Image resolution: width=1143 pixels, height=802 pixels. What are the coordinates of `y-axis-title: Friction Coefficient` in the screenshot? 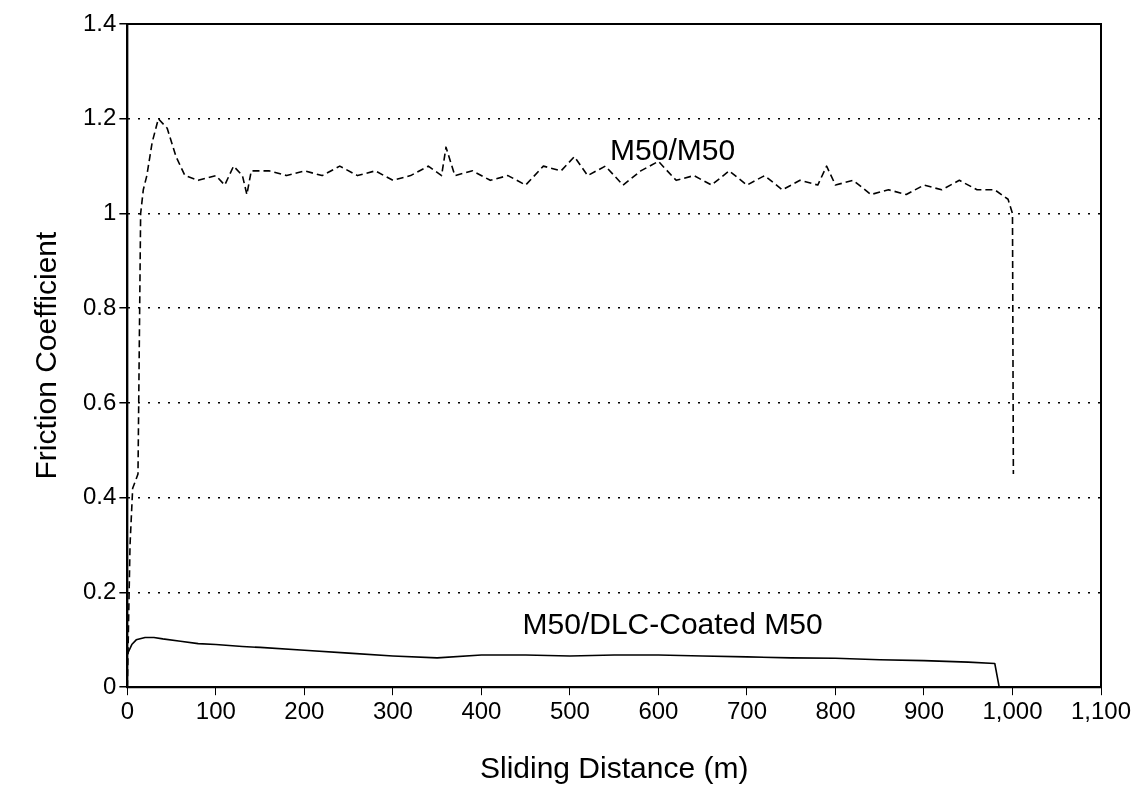 It's located at (46, 355).